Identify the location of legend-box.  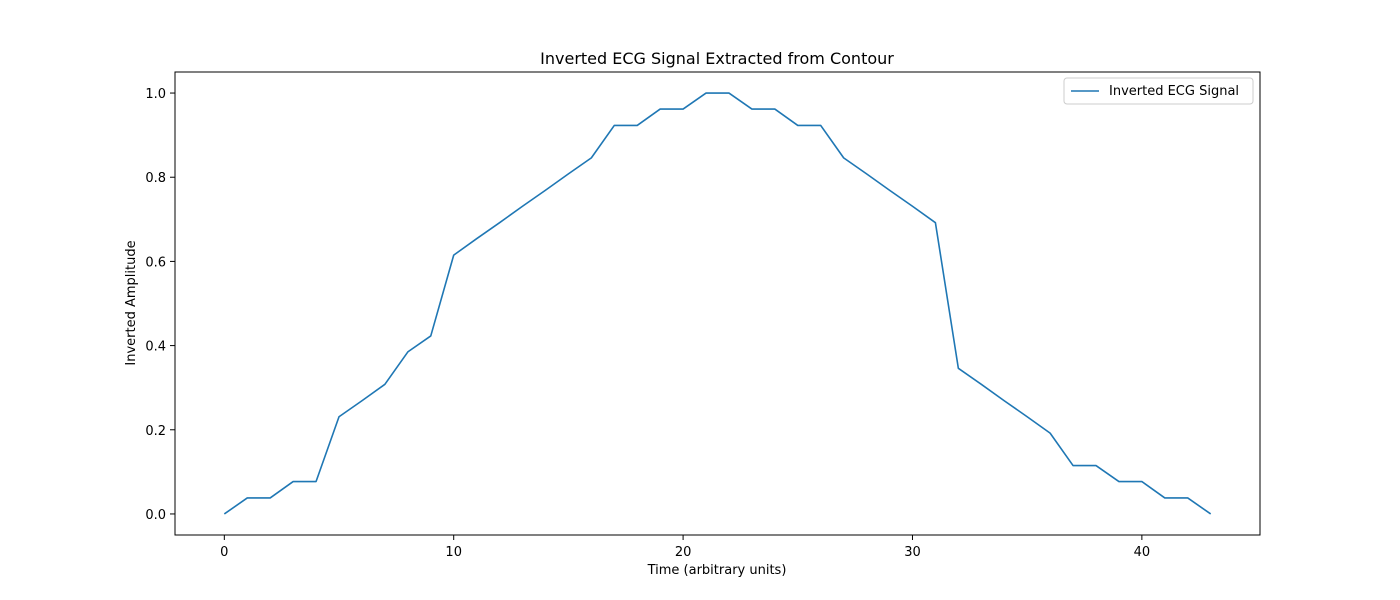
(1158, 91).